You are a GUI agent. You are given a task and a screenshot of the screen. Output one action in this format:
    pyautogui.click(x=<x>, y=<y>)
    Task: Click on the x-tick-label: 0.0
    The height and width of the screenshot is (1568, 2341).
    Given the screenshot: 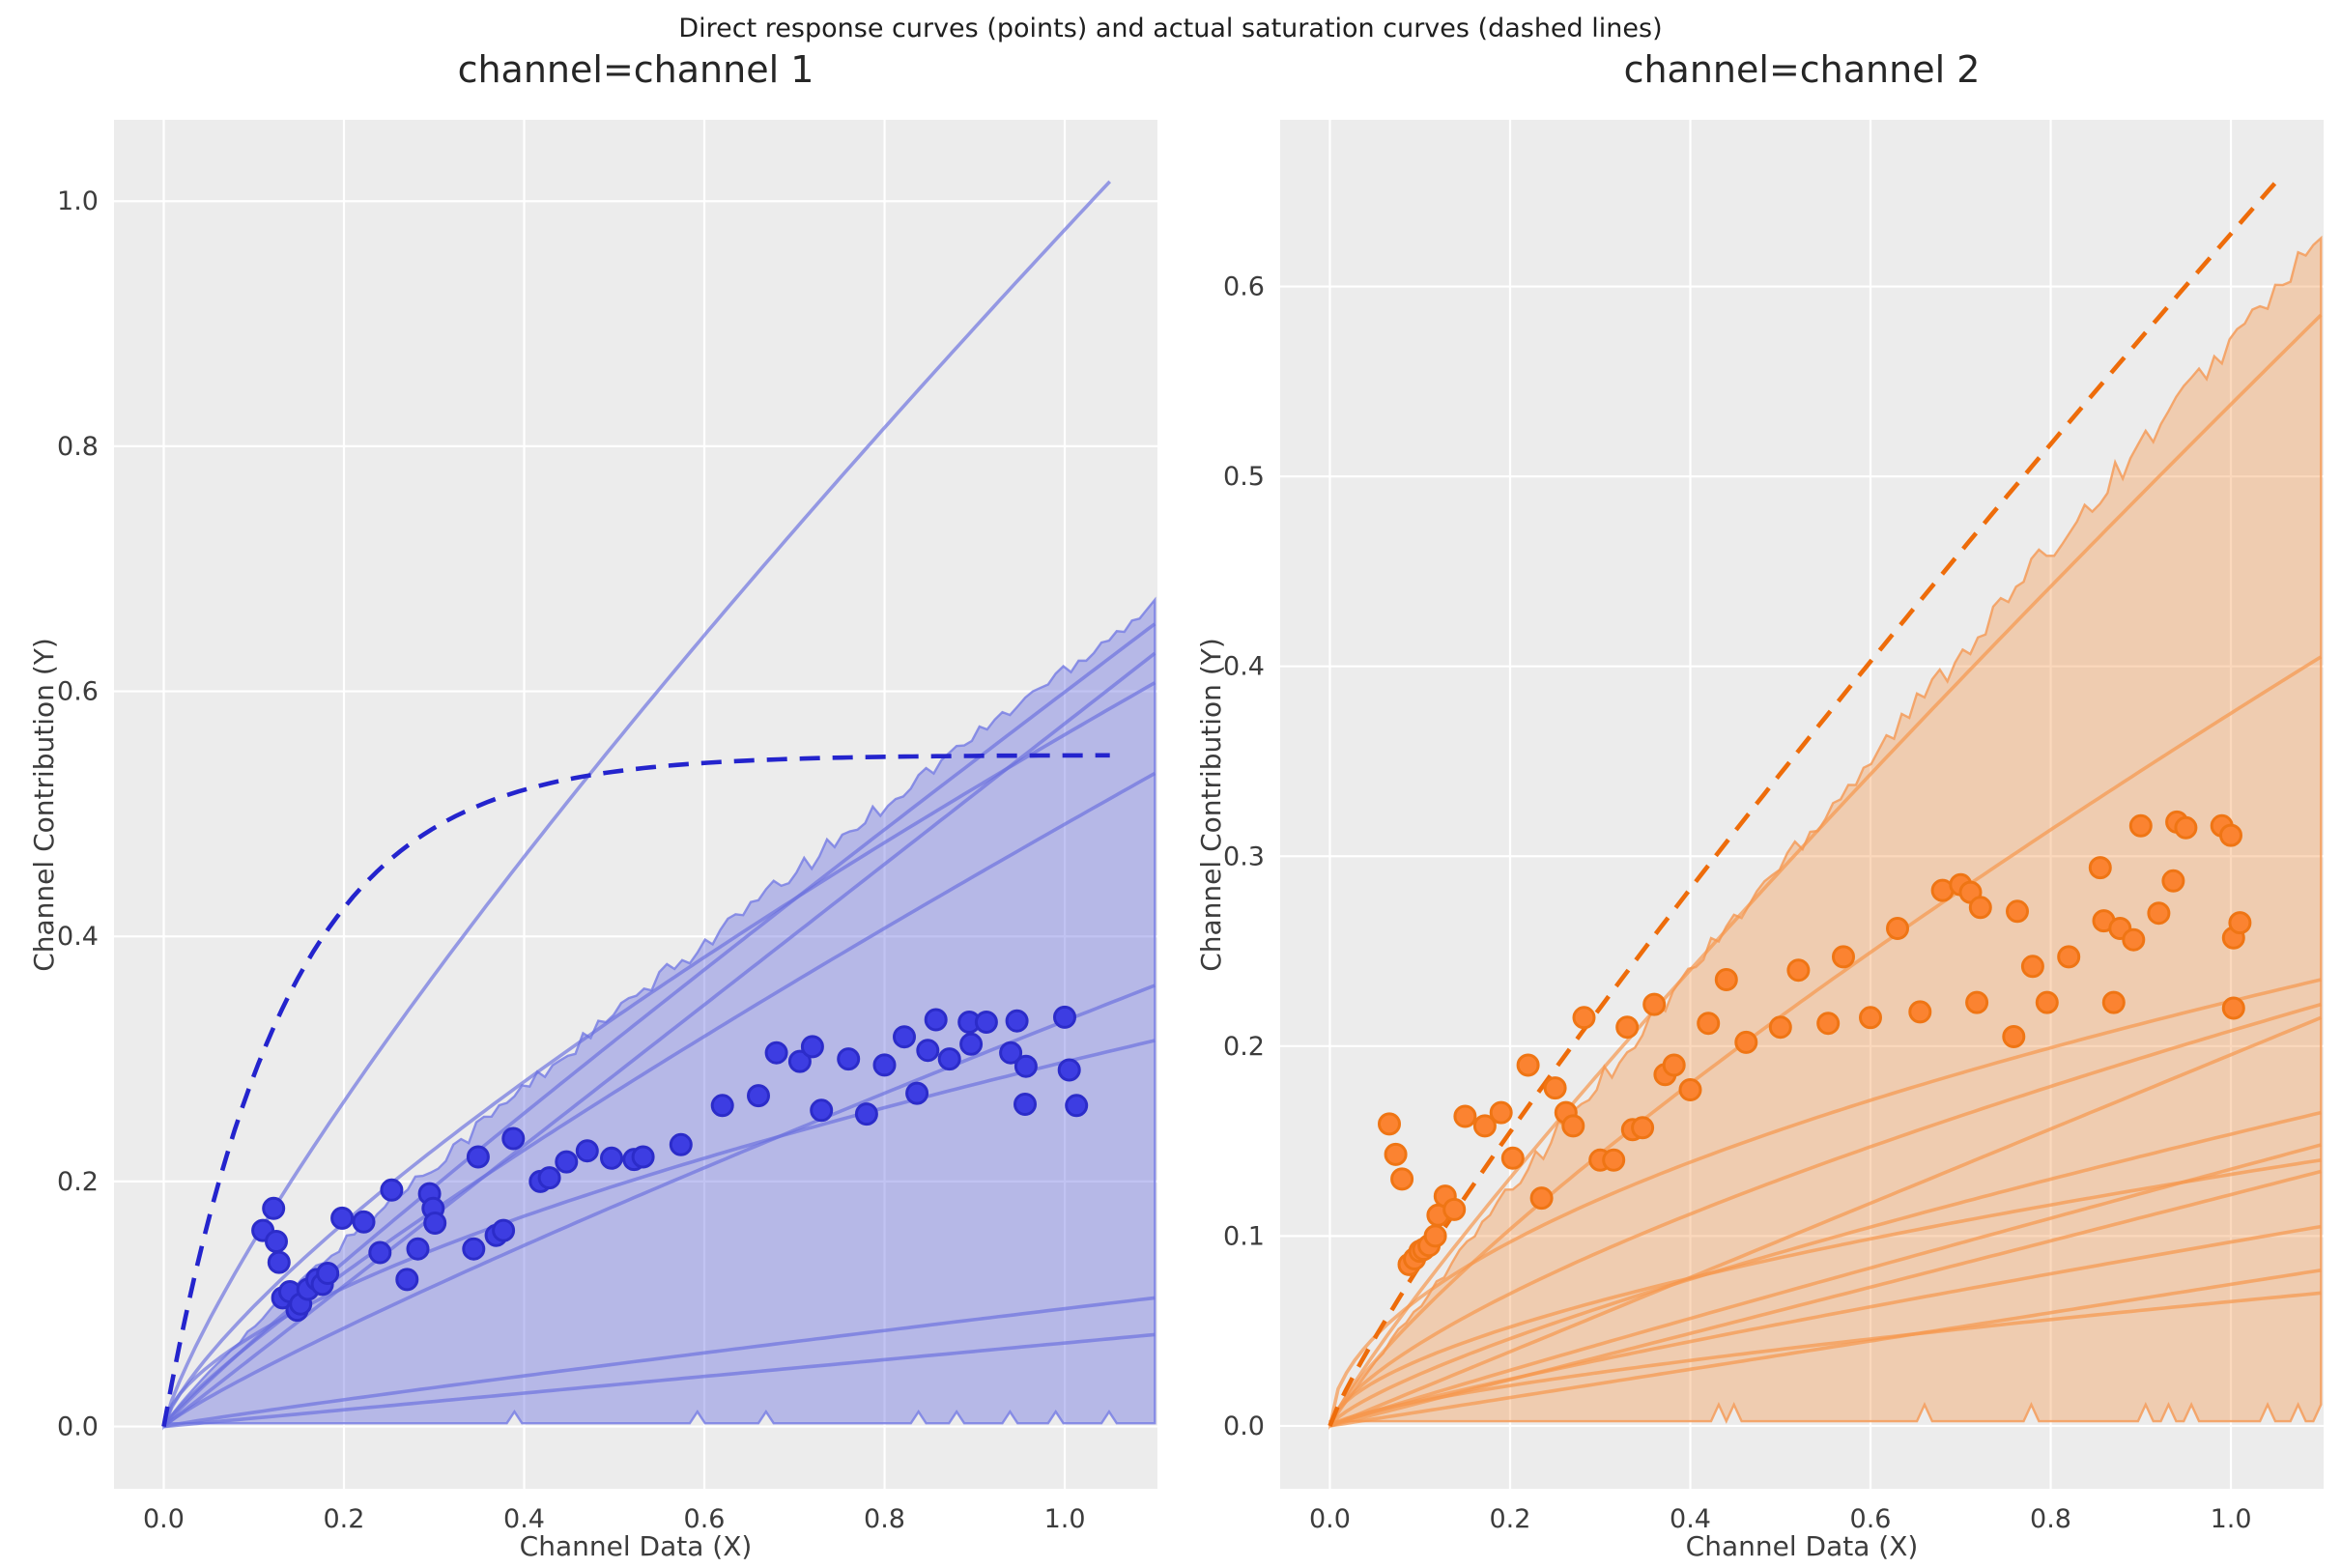 What is the action you would take?
    pyautogui.click(x=1330, y=1519)
    